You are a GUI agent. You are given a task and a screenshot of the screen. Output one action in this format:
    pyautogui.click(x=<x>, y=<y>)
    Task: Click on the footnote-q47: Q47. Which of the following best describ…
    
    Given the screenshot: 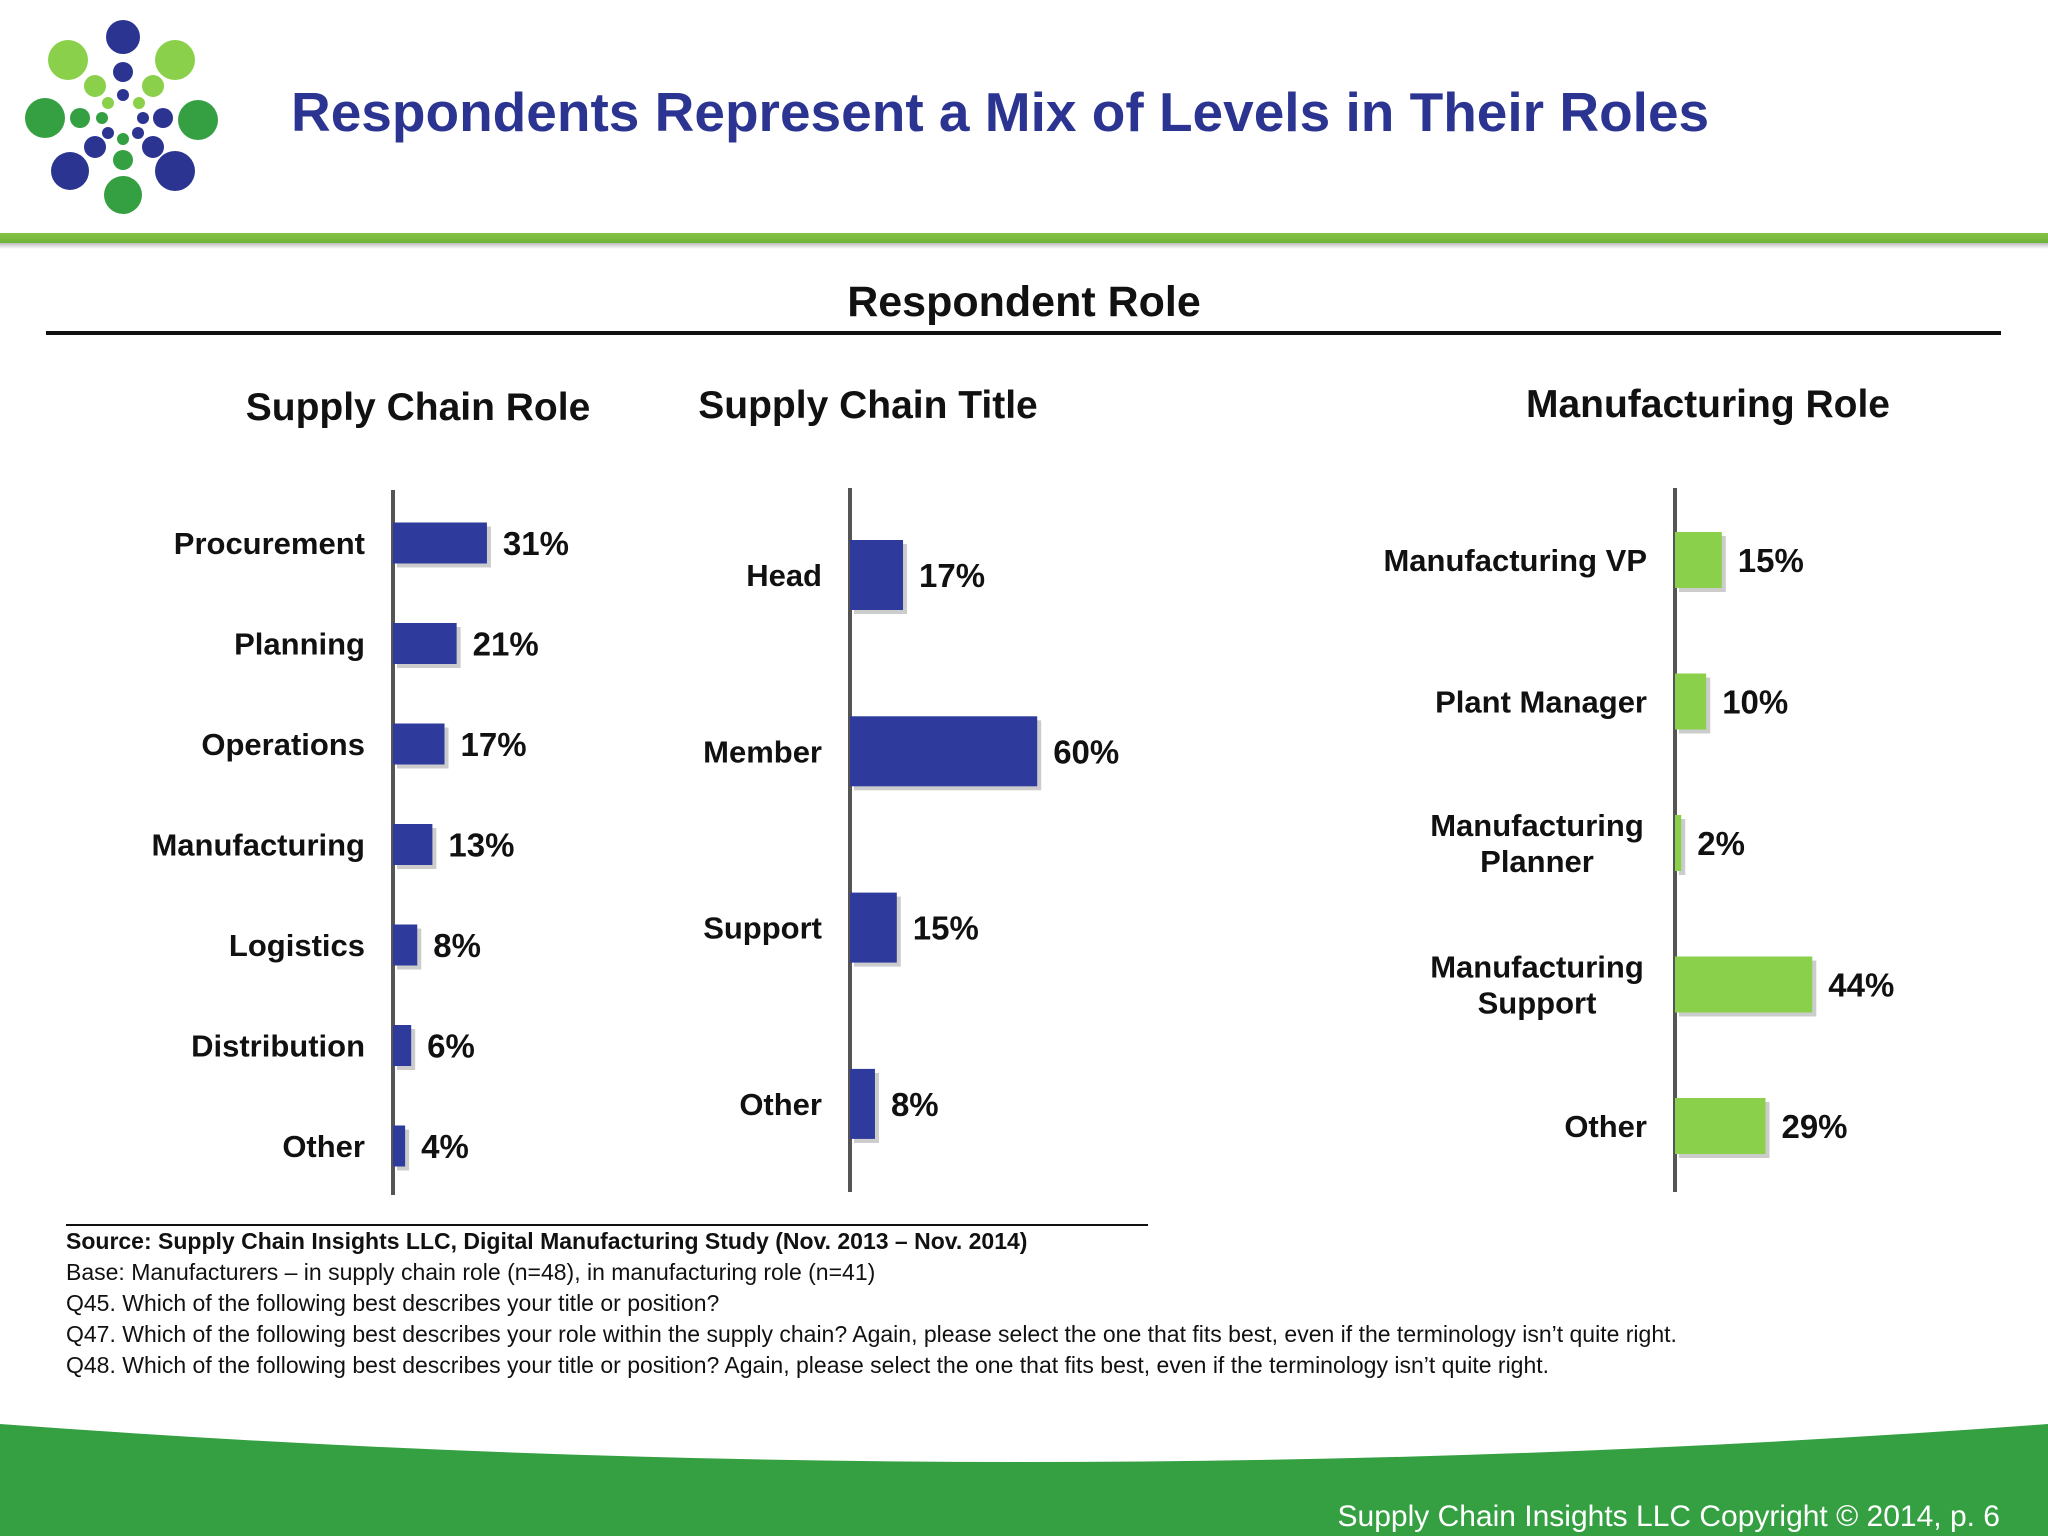 What is the action you would take?
    pyautogui.click(x=871, y=1334)
    